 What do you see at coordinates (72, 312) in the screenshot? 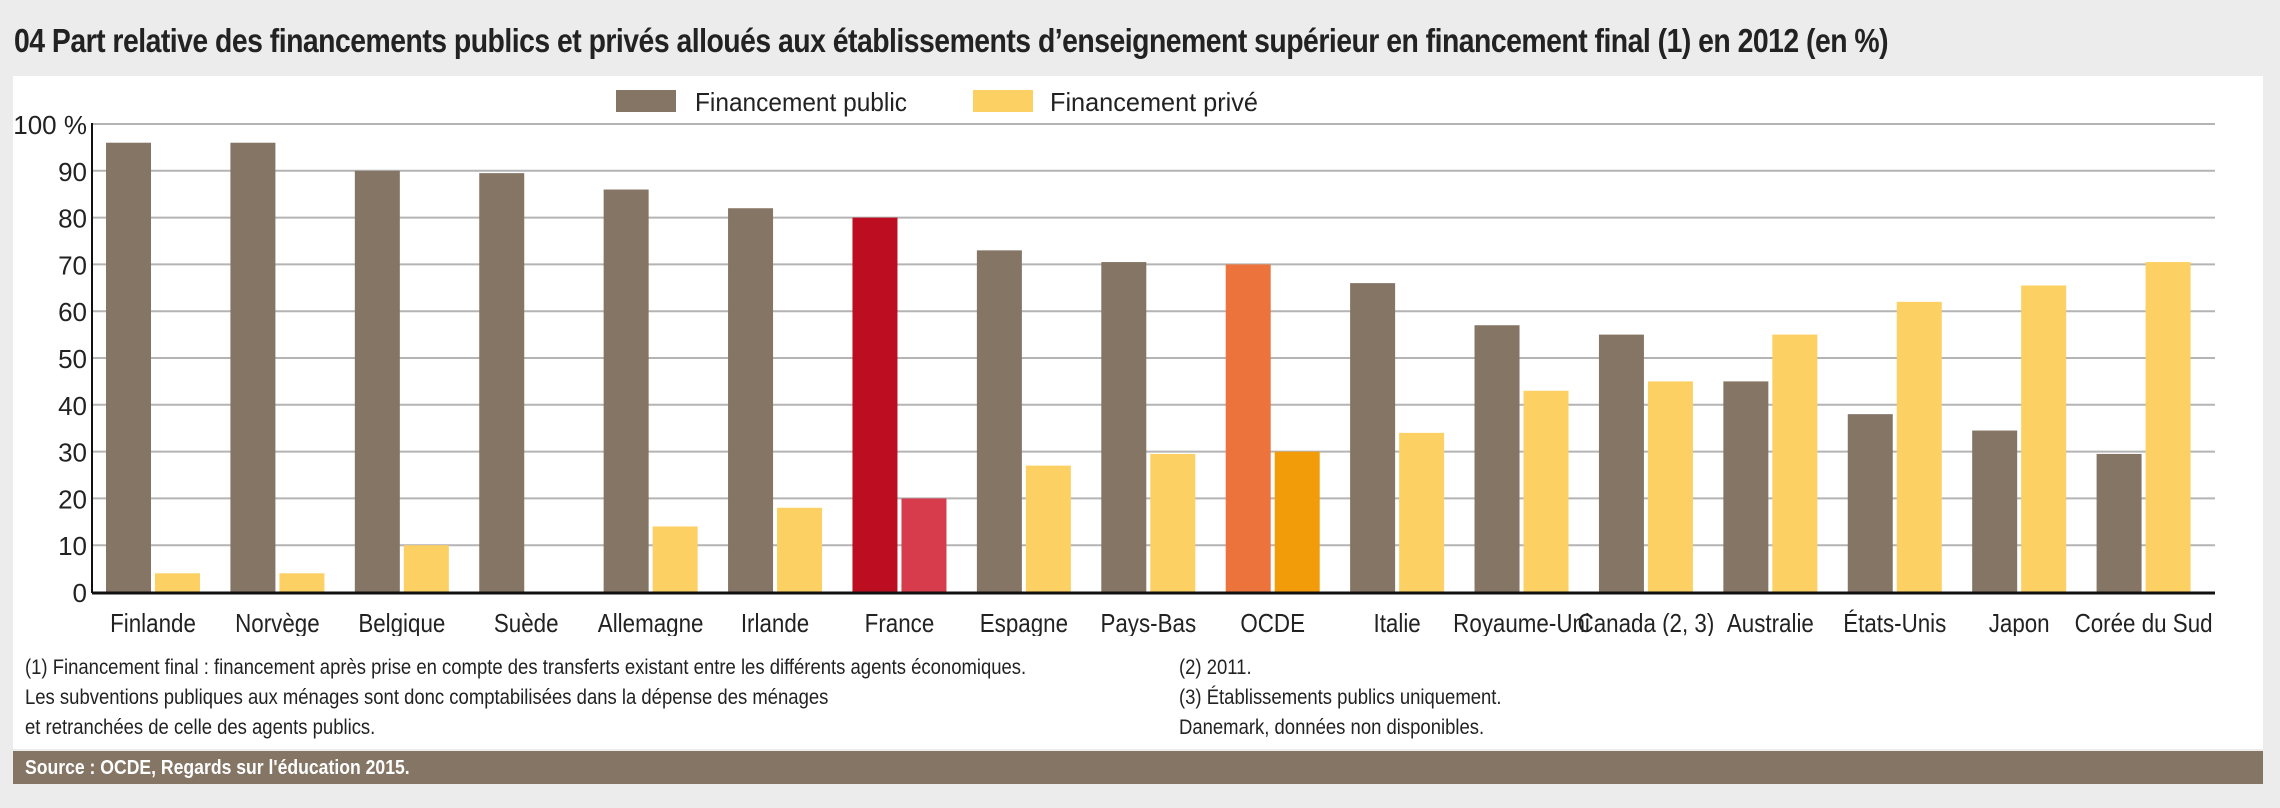
I see `y-tick-label: 60` at bounding box center [72, 312].